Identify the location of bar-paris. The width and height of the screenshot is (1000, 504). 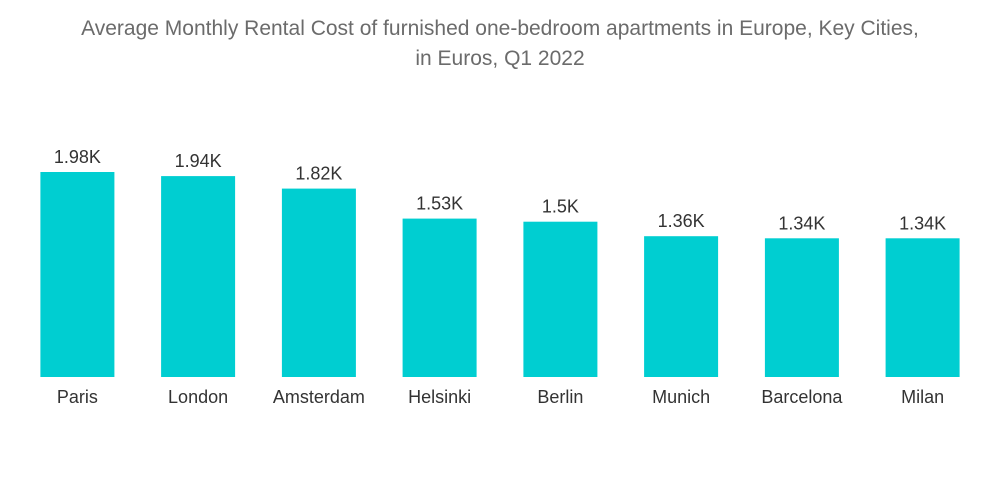
(77, 274).